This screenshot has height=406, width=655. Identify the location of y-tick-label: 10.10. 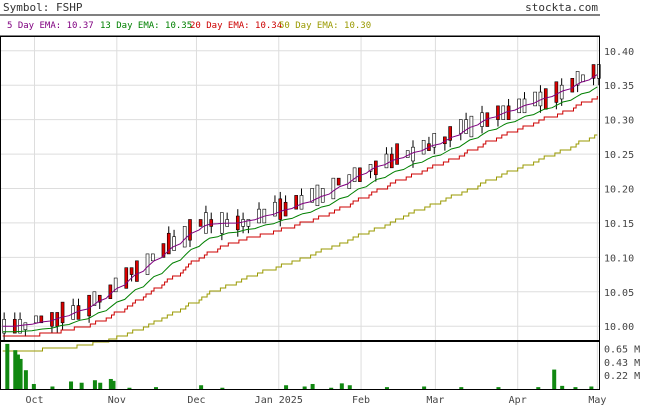
(619, 258).